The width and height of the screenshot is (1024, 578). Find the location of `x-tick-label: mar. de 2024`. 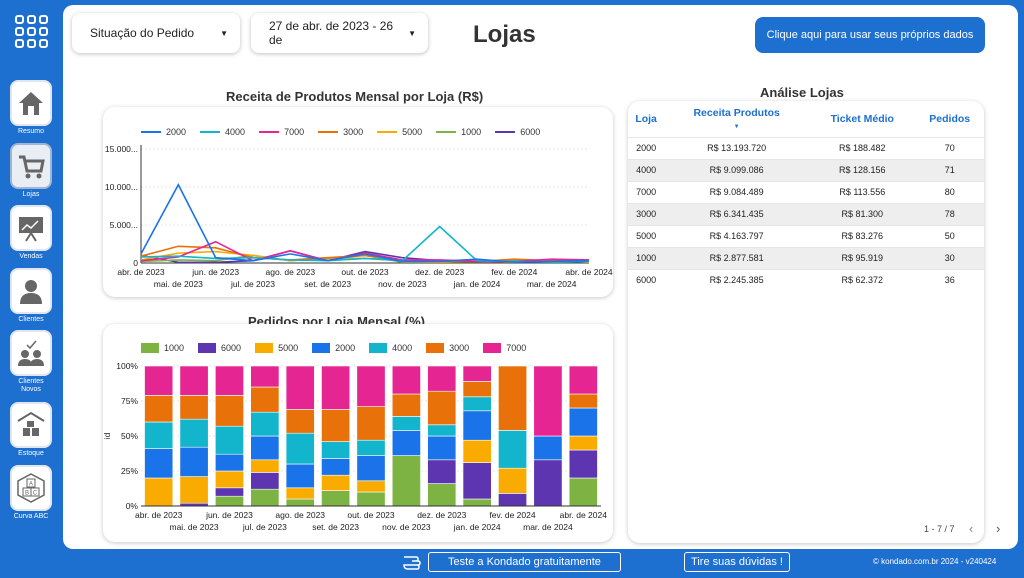

x-tick-label: mar. de 2024 is located at coordinates (552, 284).